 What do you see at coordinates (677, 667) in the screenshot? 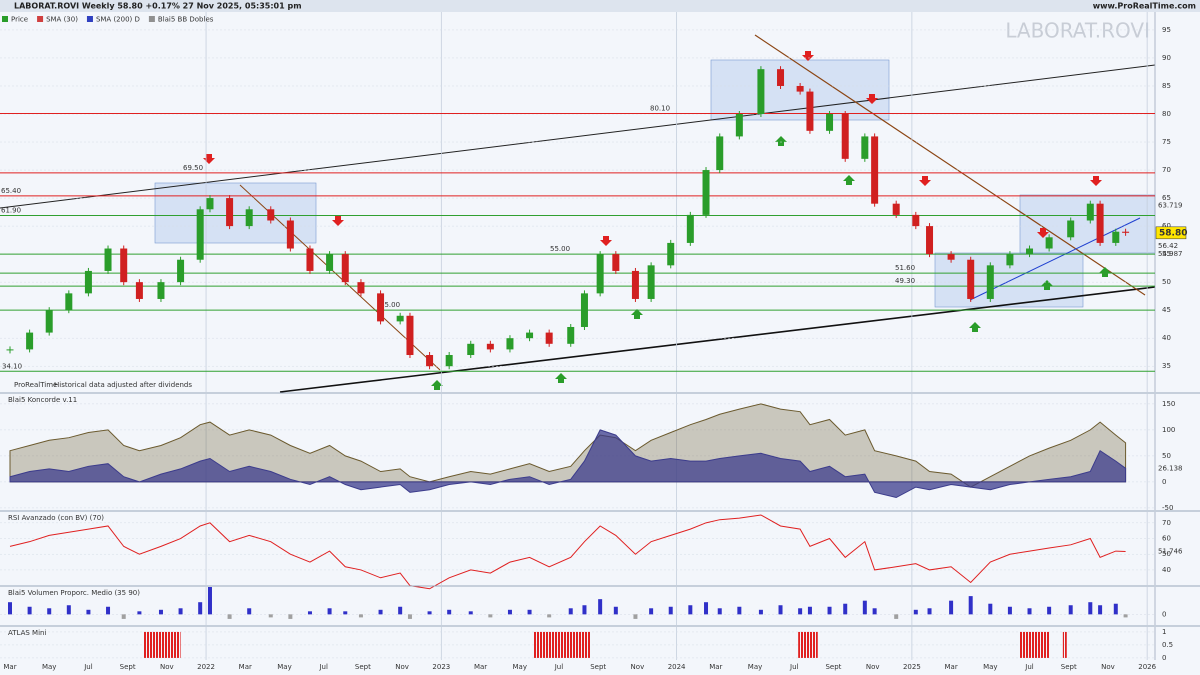
I see `x-tick-label: 2024` at bounding box center [677, 667].